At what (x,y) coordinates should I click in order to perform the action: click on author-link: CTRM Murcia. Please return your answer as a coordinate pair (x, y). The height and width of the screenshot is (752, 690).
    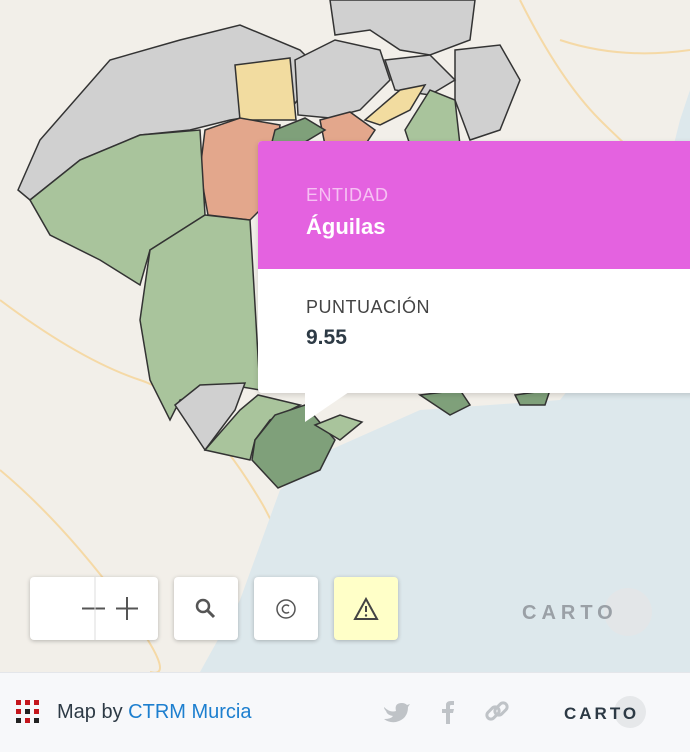
    Looking at the image, I should click on (190, 712).